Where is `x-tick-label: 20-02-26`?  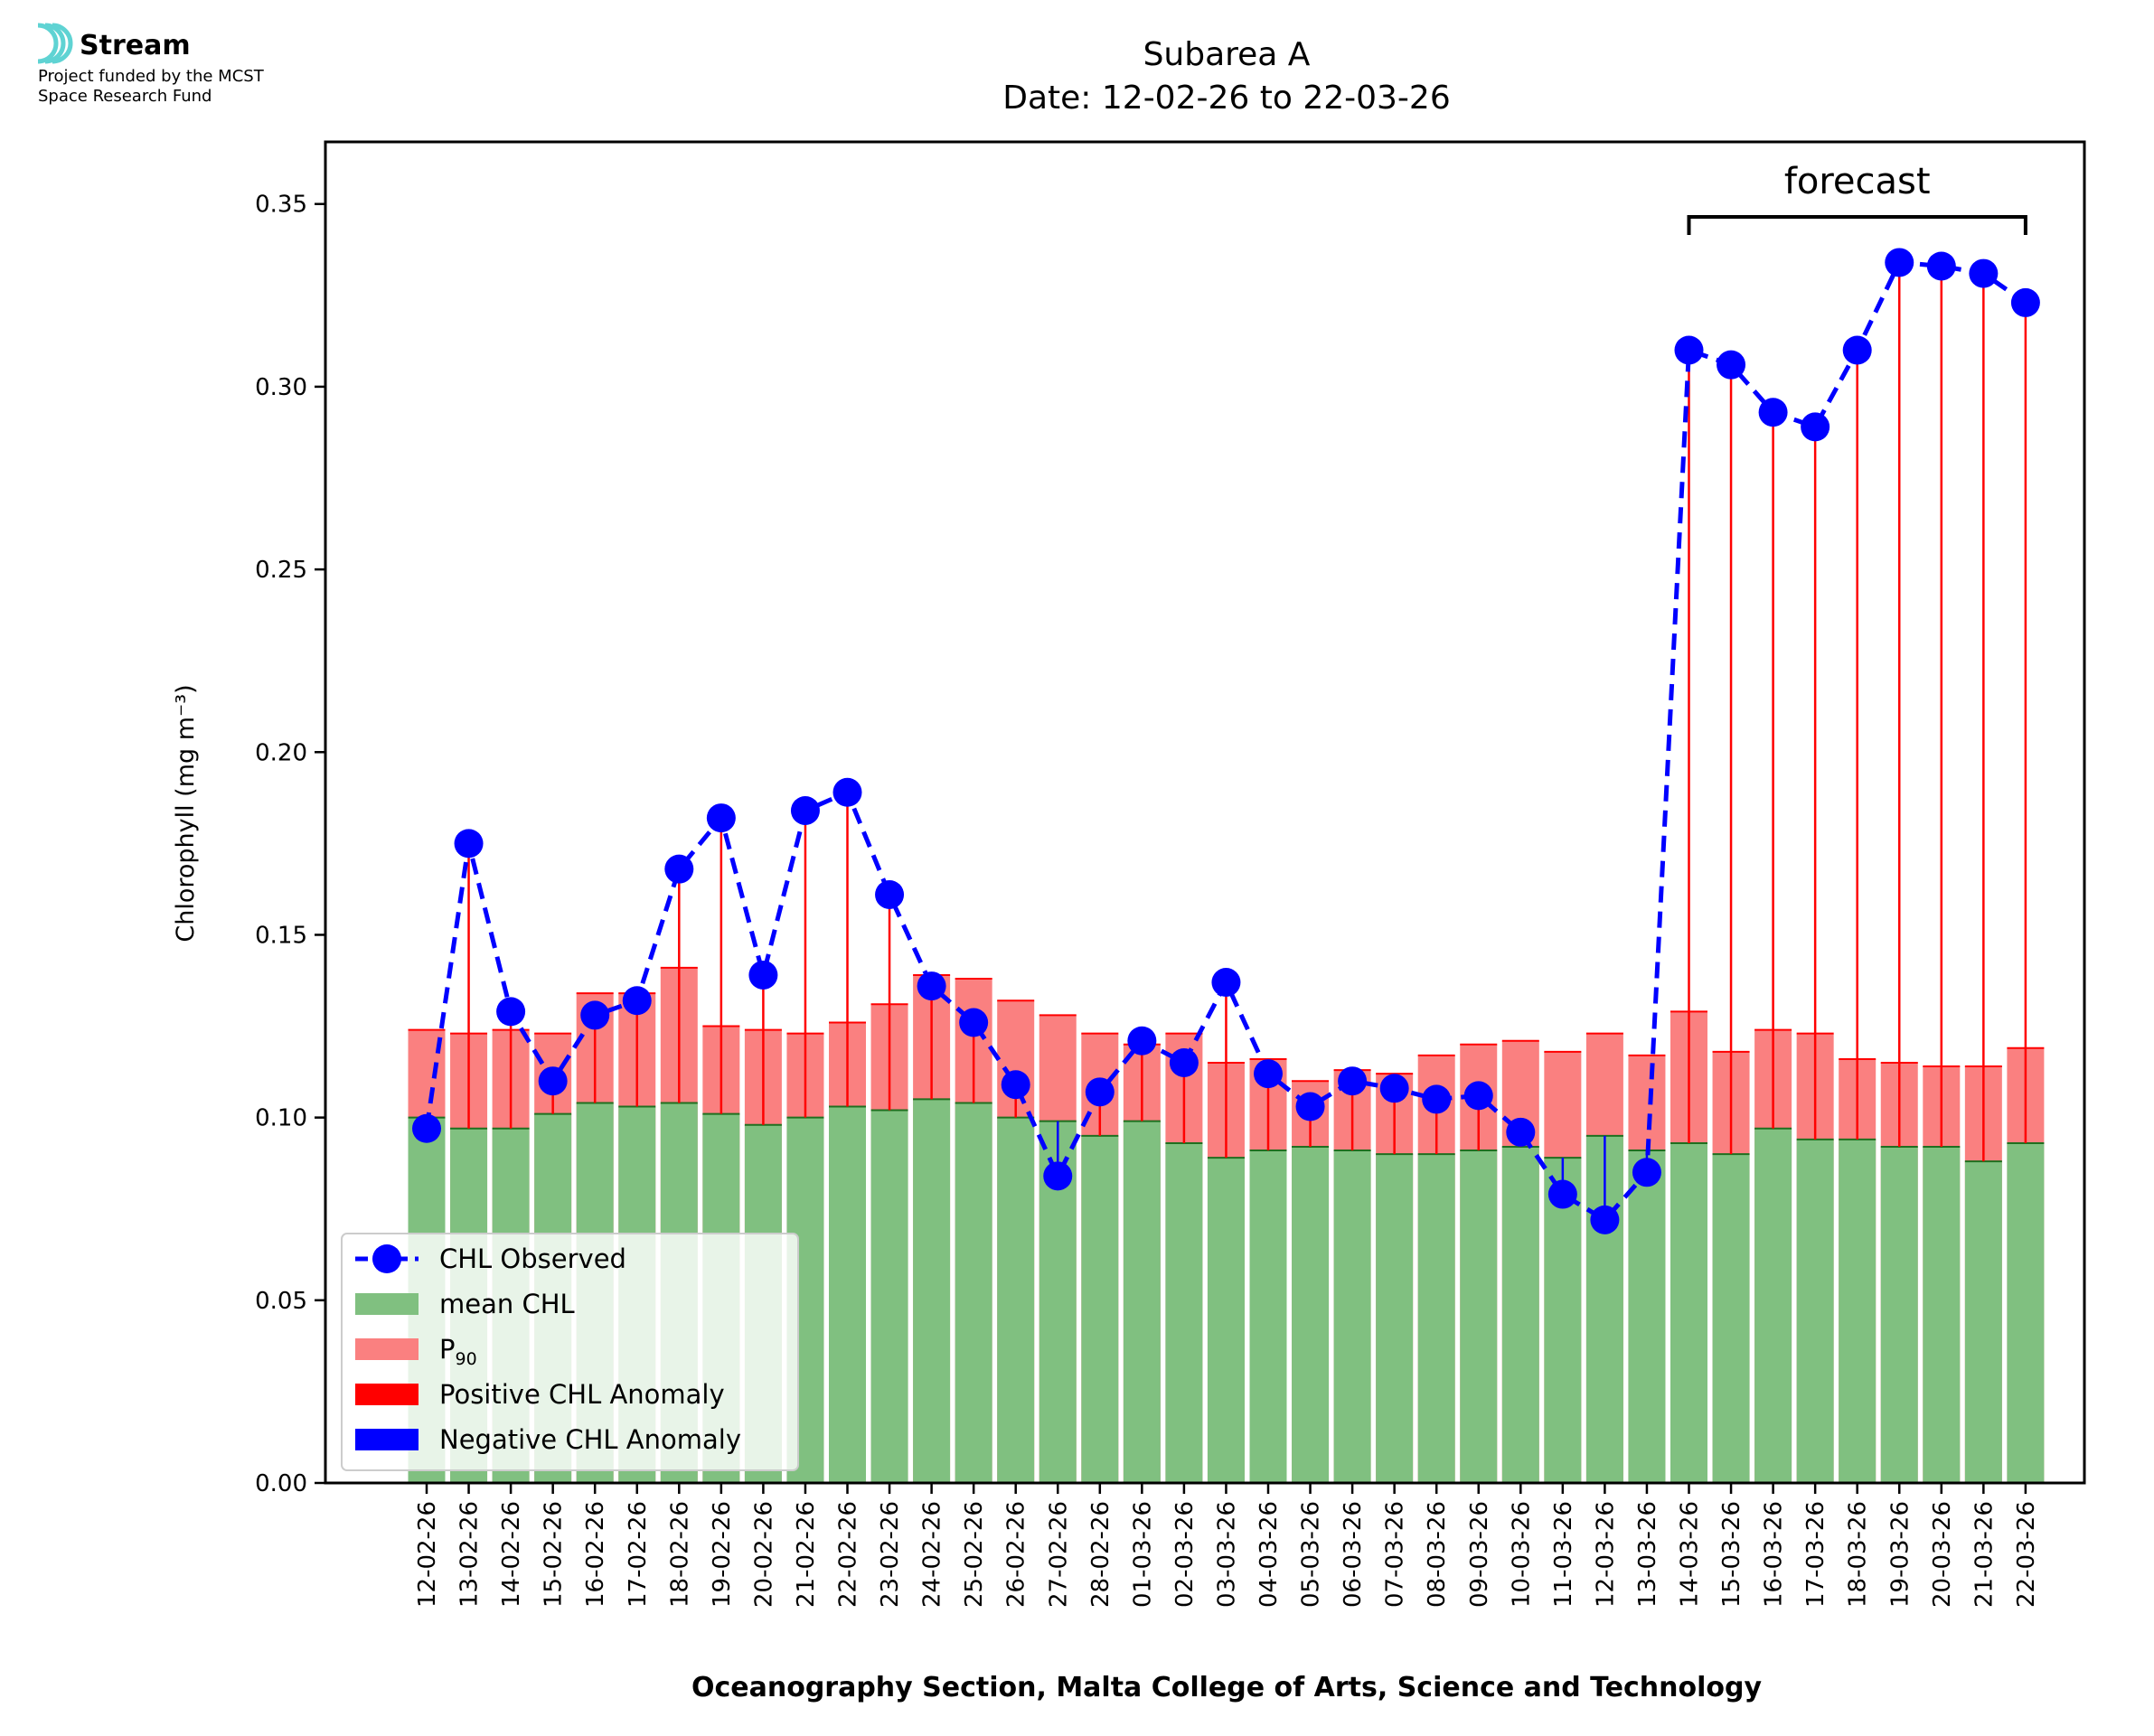
x-tick-label: 20-02-26 is located at coordinates (763, 1554).